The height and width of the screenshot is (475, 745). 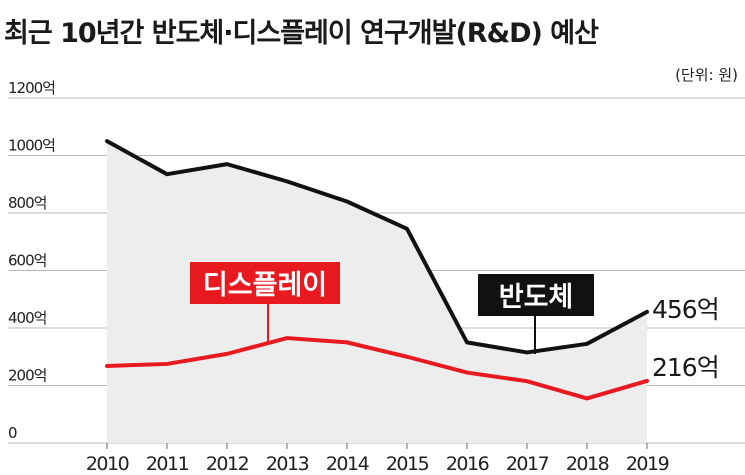 I want to click on semiconductor-end-label: 456억, so click(x=685, y=309).